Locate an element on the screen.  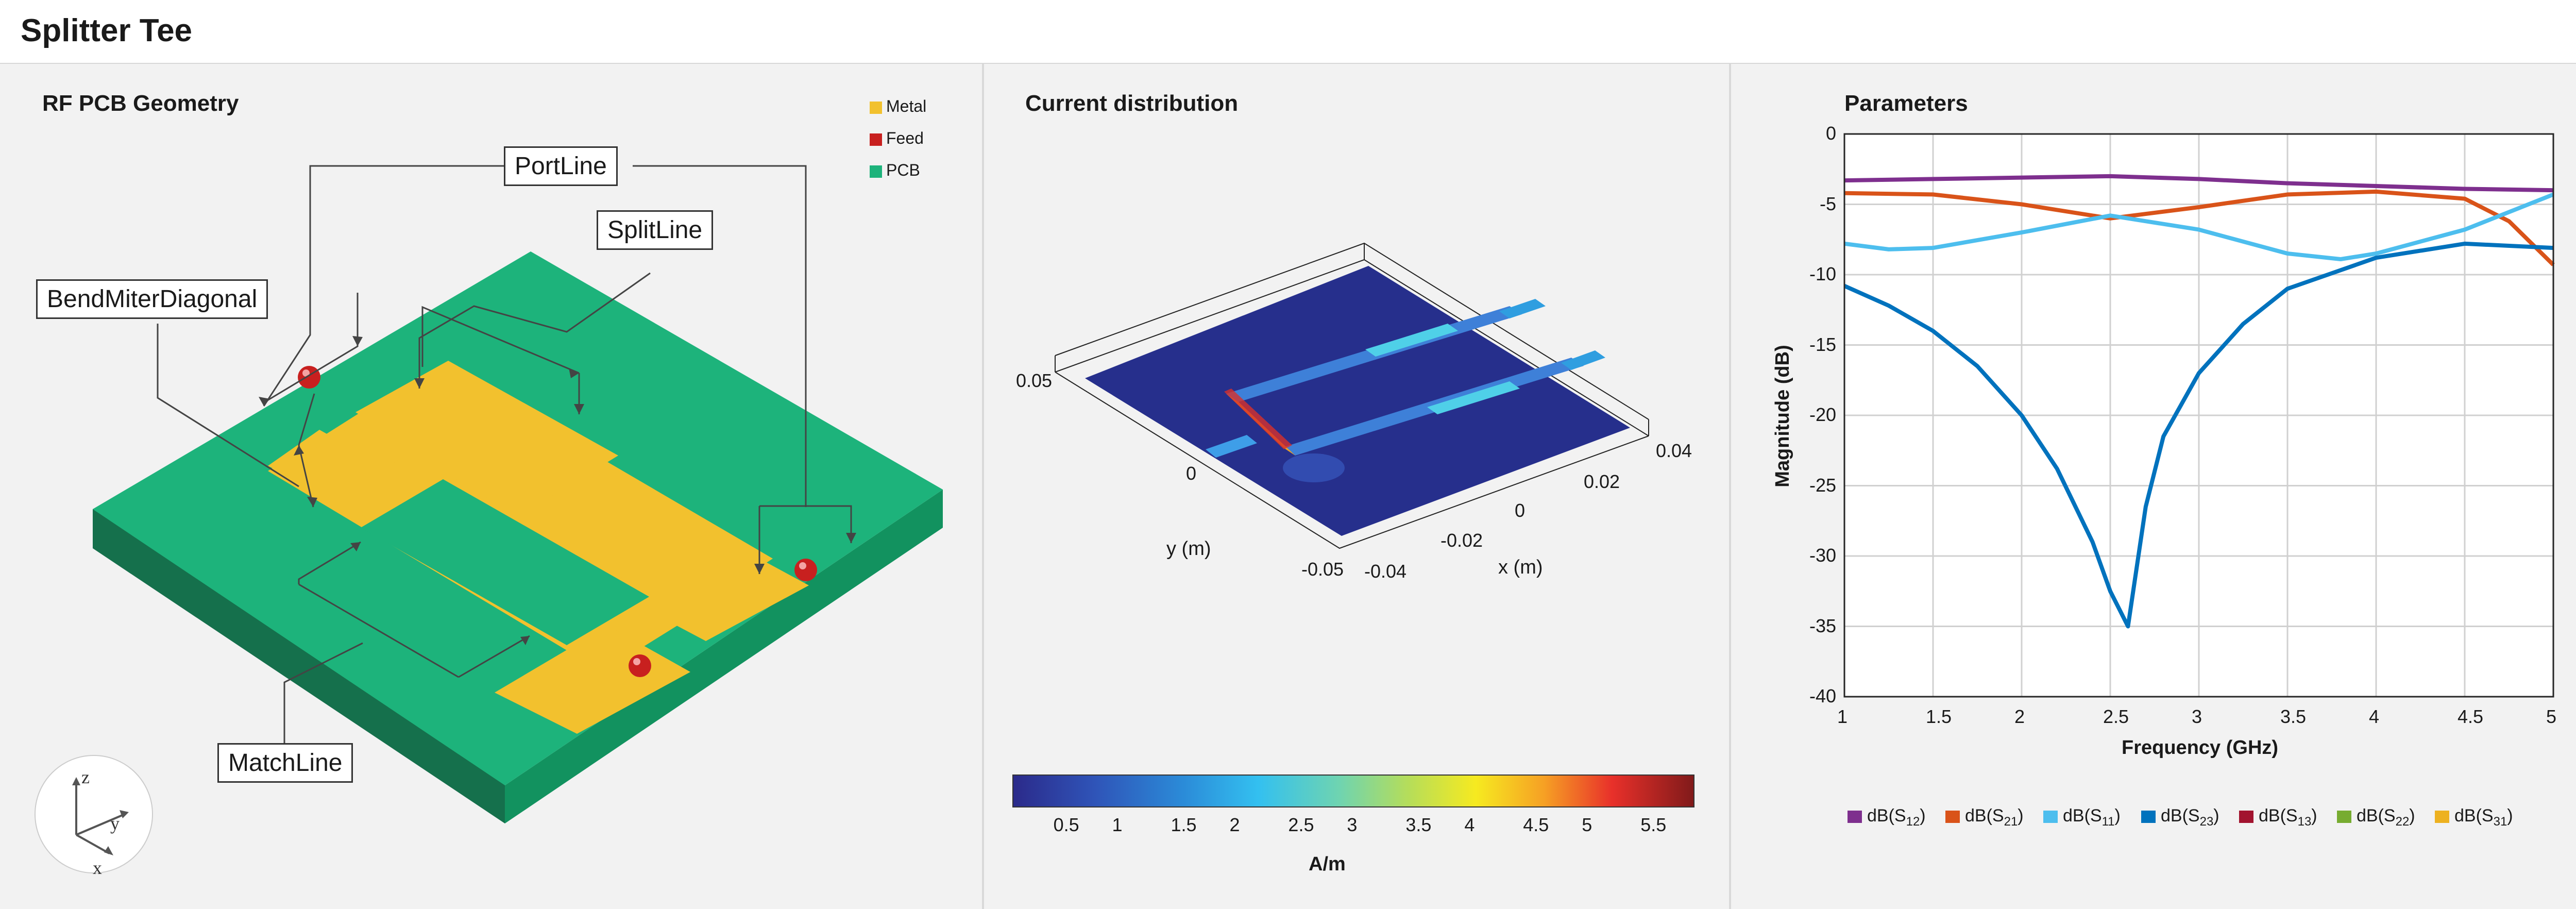
legend-label: Feed is located at coordinates (905, 138).